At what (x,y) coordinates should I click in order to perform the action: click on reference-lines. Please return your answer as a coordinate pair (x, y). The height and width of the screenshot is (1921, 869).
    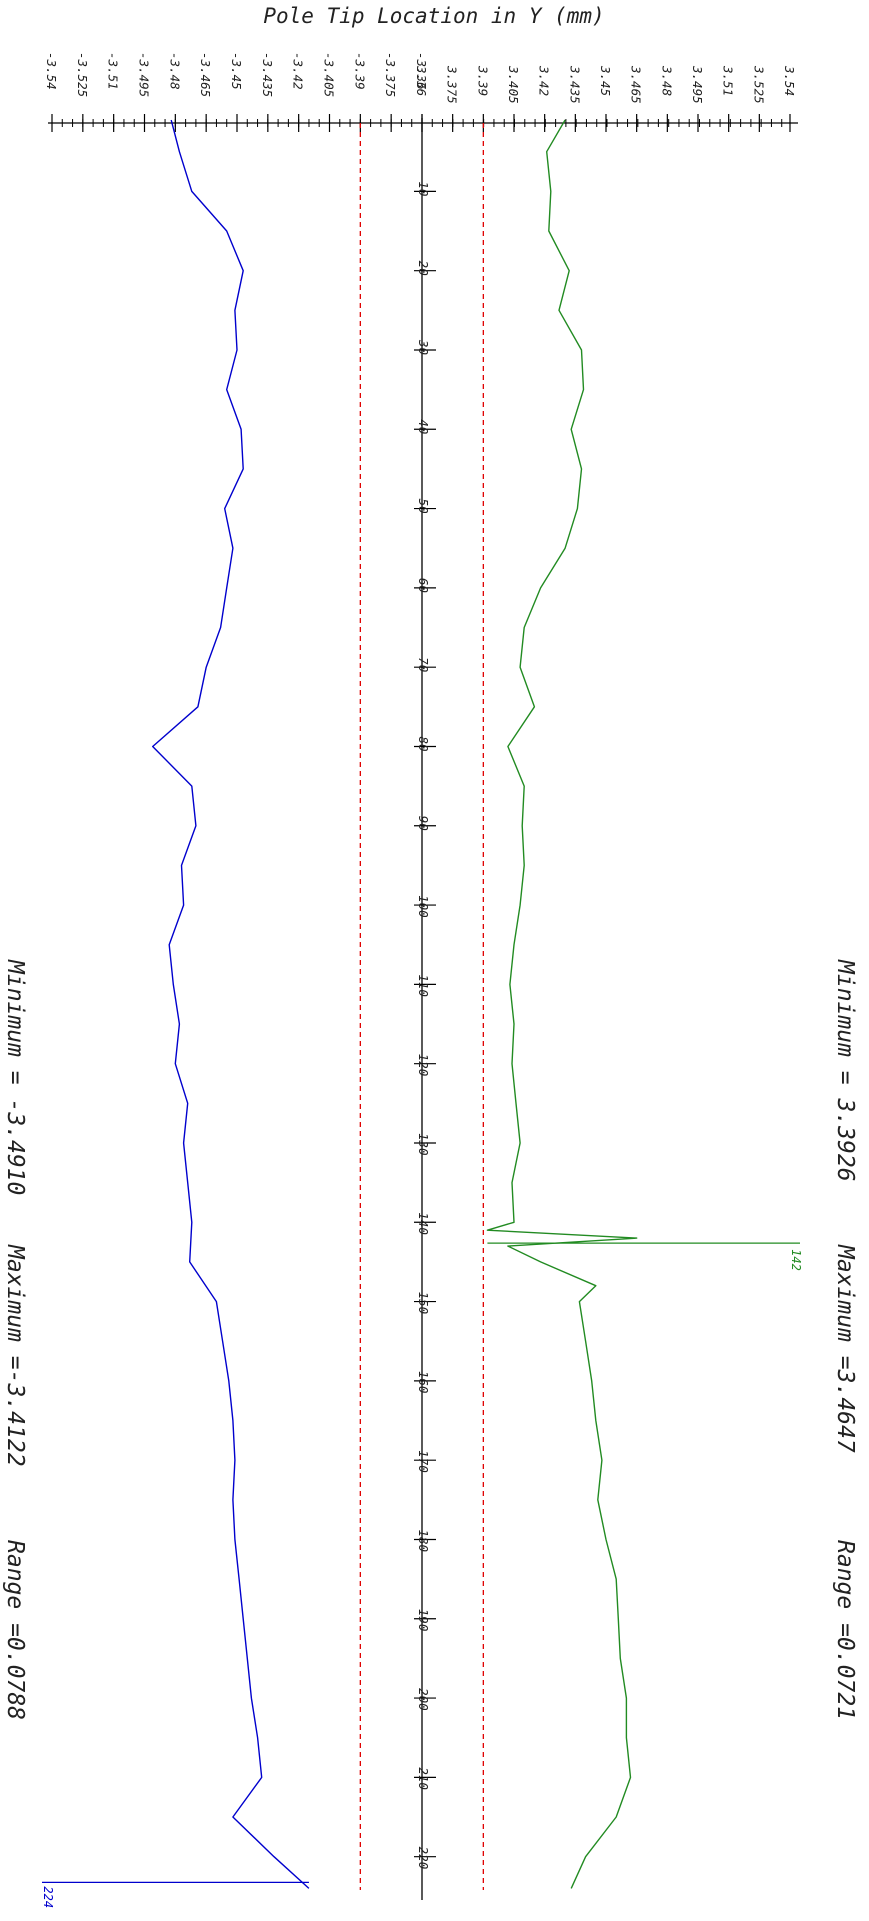
    Looking at the image, I should click on (421, 1006).